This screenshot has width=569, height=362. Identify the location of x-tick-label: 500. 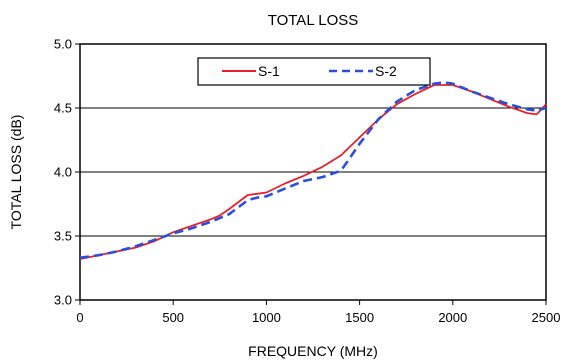
(173, 317).